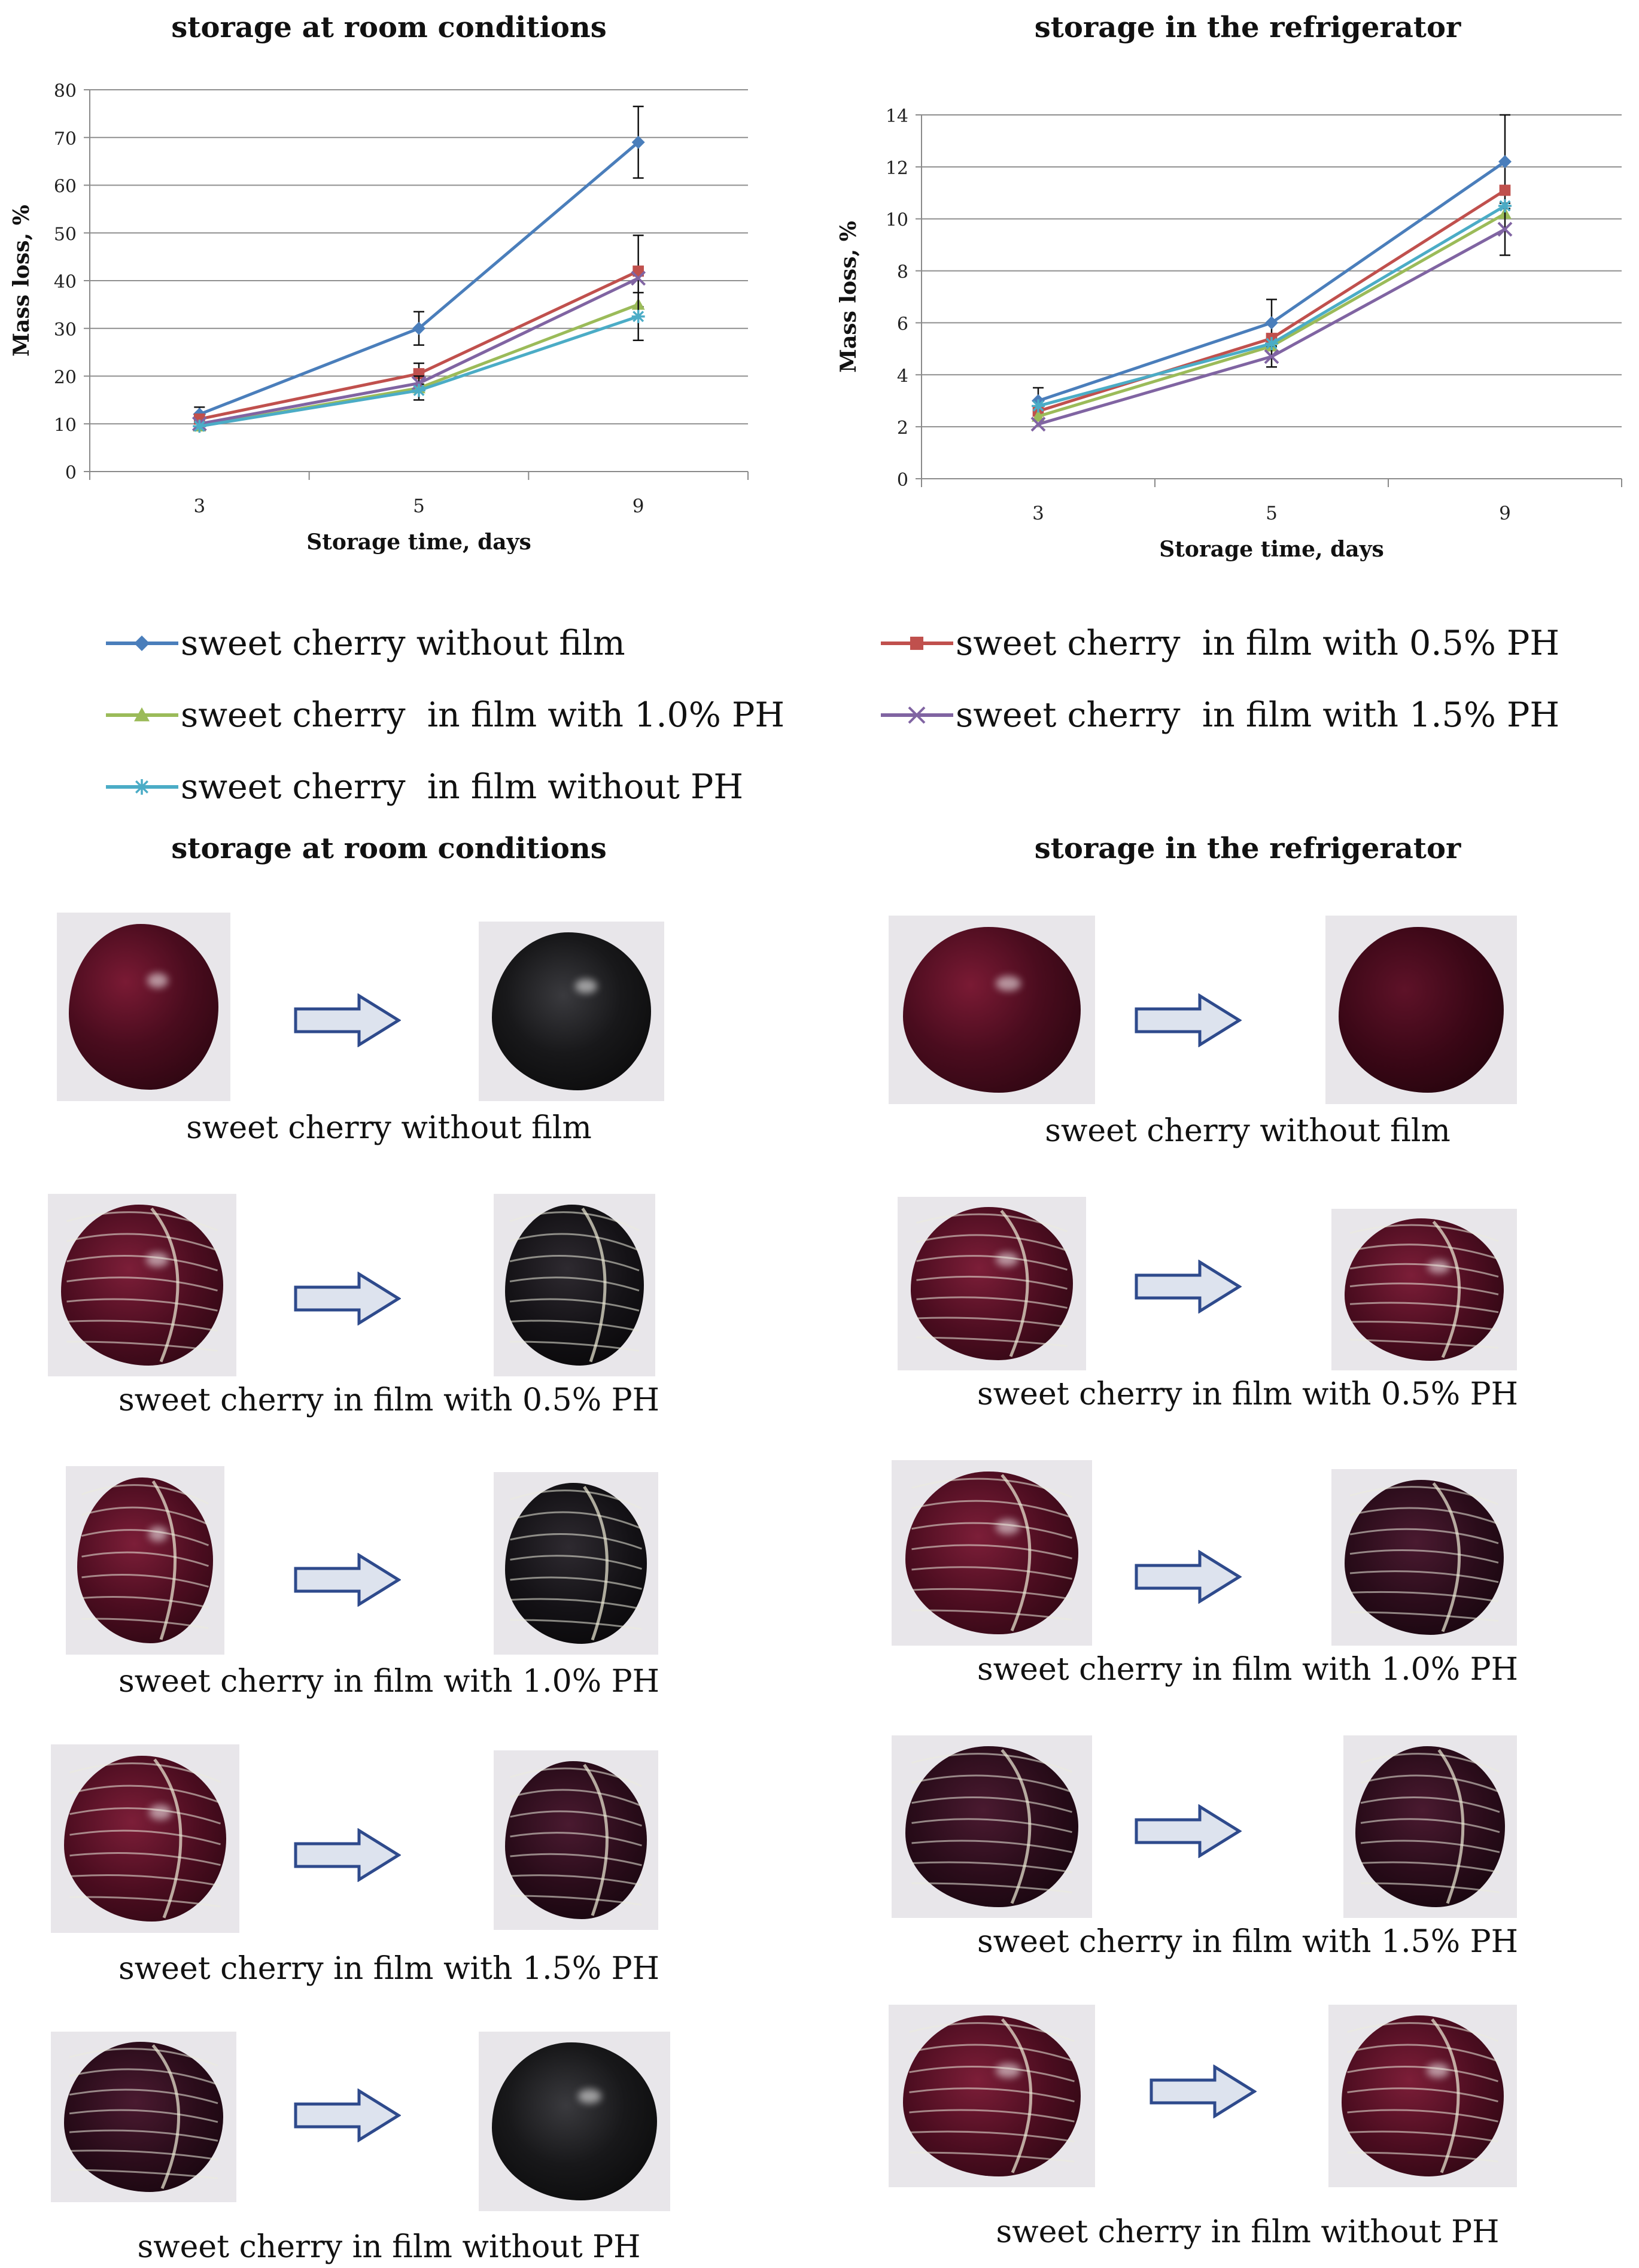  What do you see at coordinates (902, 376) in the screenshot?
I see `y-tick-label: 4` at bounding box center [902, 376].